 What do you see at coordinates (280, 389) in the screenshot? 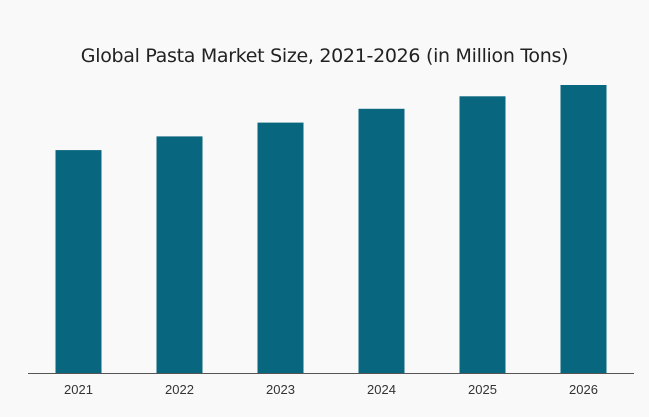
I see `x-tick-label-2023: 2023` at bounding box center [280, 389].